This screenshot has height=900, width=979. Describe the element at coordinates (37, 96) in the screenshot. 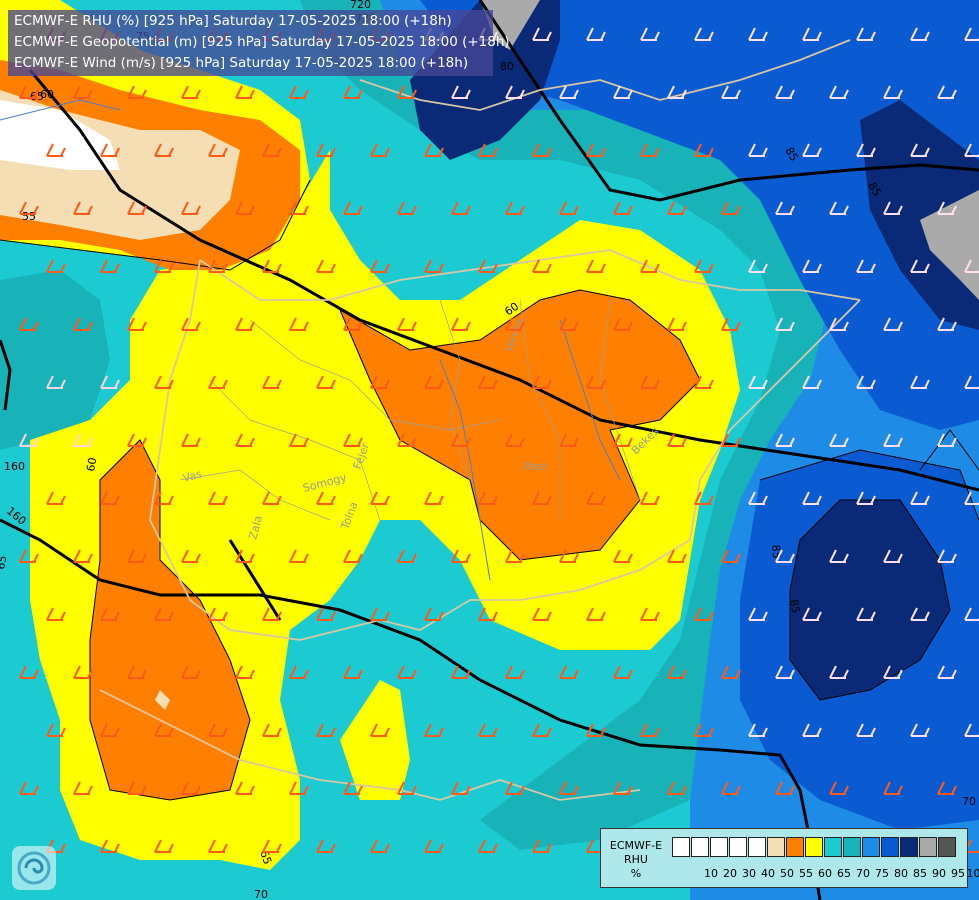

I see `contour-label: 65` at that location.